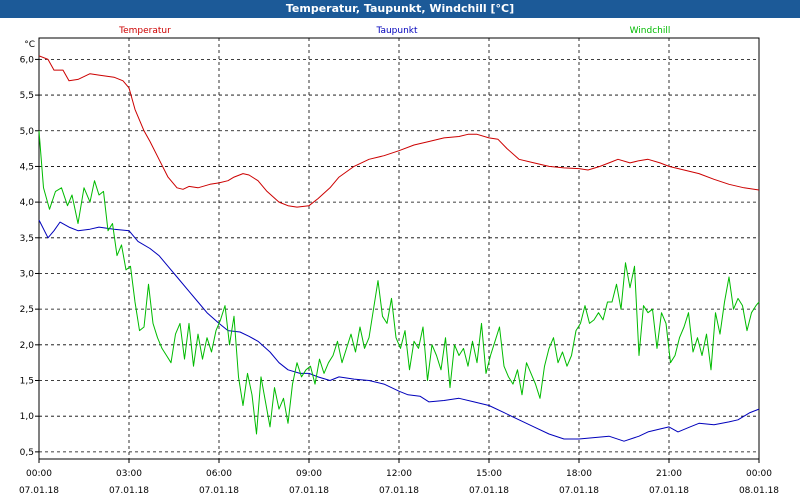  I want to click on x-tick-time: 15:00, so click(489, 474).